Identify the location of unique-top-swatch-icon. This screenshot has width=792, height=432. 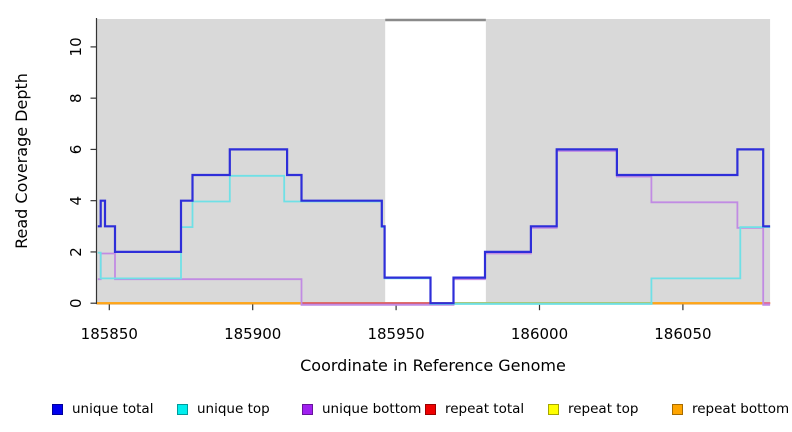
(182, 409).